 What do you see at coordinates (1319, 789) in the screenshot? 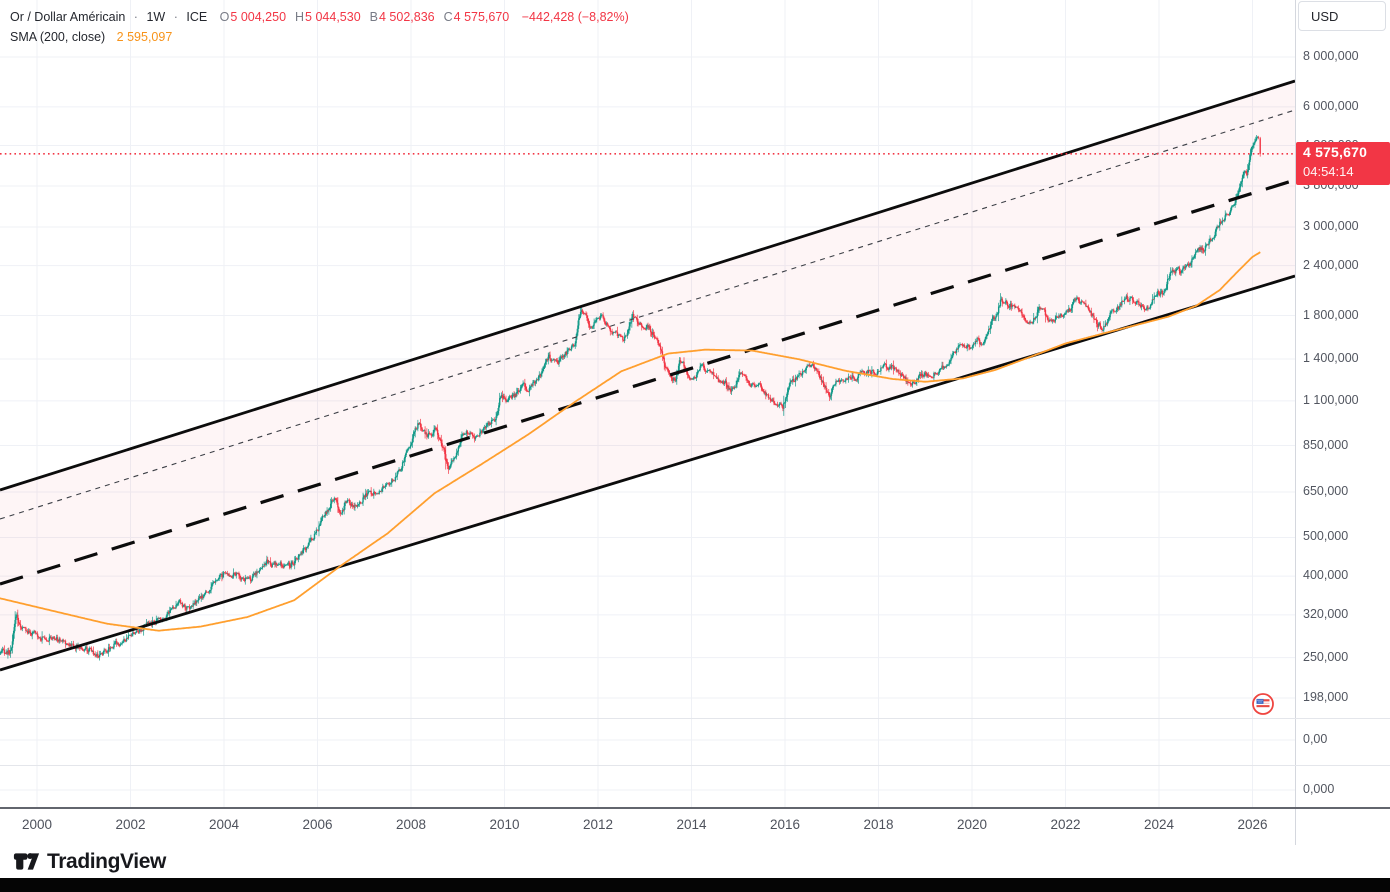
I see `sub-pane-axis-label: 0,000` at bounding box center [1319, 789].